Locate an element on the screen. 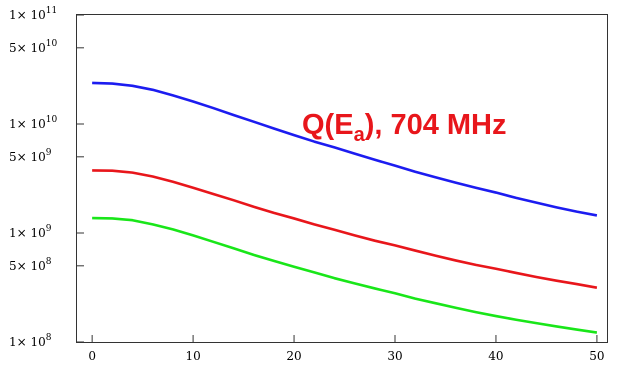 The width and height of the screenshot is (619, 370). y-tick-label: 5× 10⁹ is located at coordinates (30, 156).